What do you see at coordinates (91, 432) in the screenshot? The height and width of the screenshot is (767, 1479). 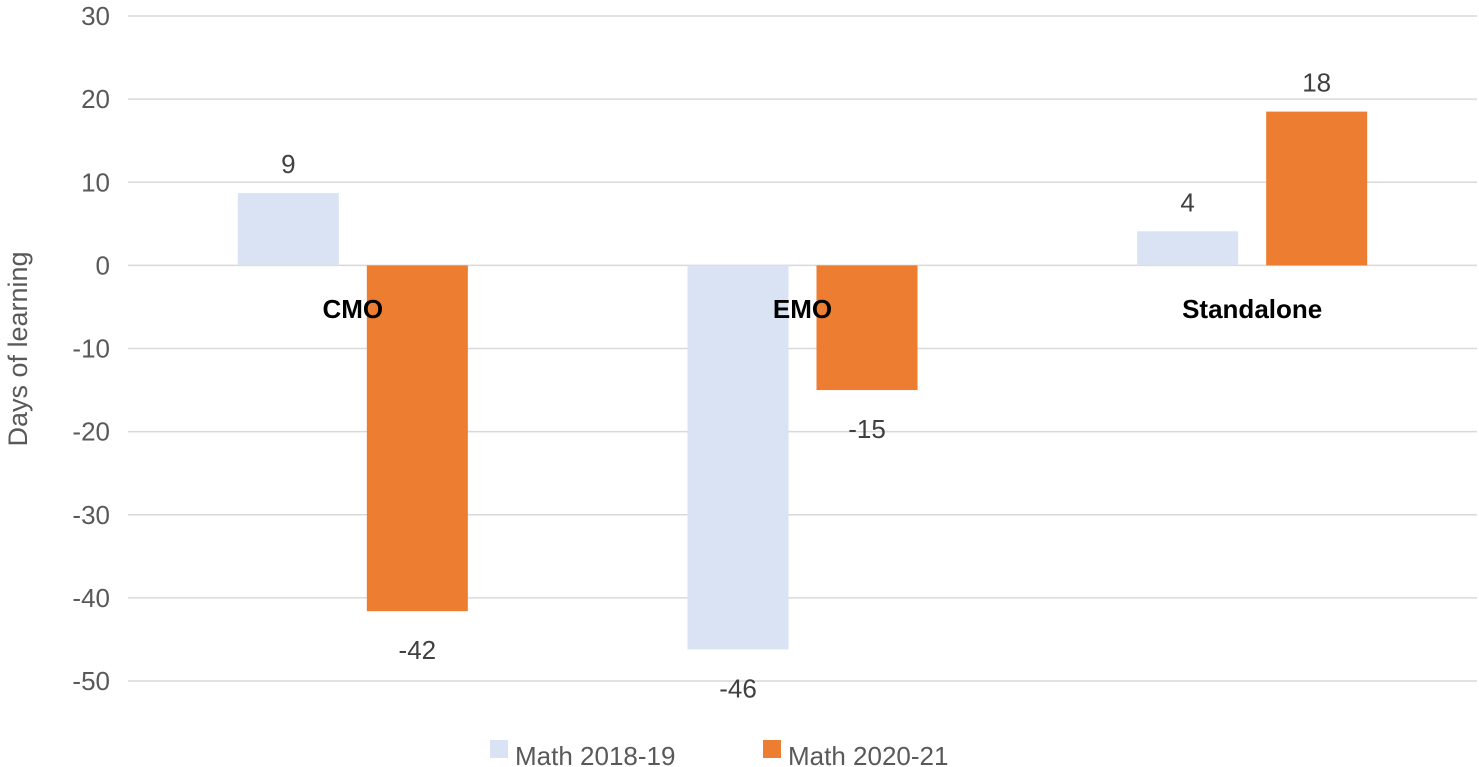 I see `y-tick-label: -20` at bounding box center [91, 432].